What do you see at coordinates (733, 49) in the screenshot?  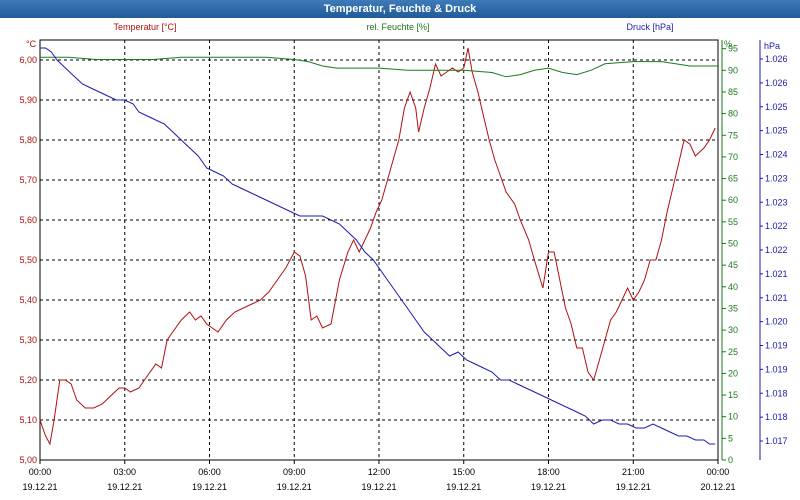 I see `y-tick-humidity: 95` at bounding box center [733, 49].